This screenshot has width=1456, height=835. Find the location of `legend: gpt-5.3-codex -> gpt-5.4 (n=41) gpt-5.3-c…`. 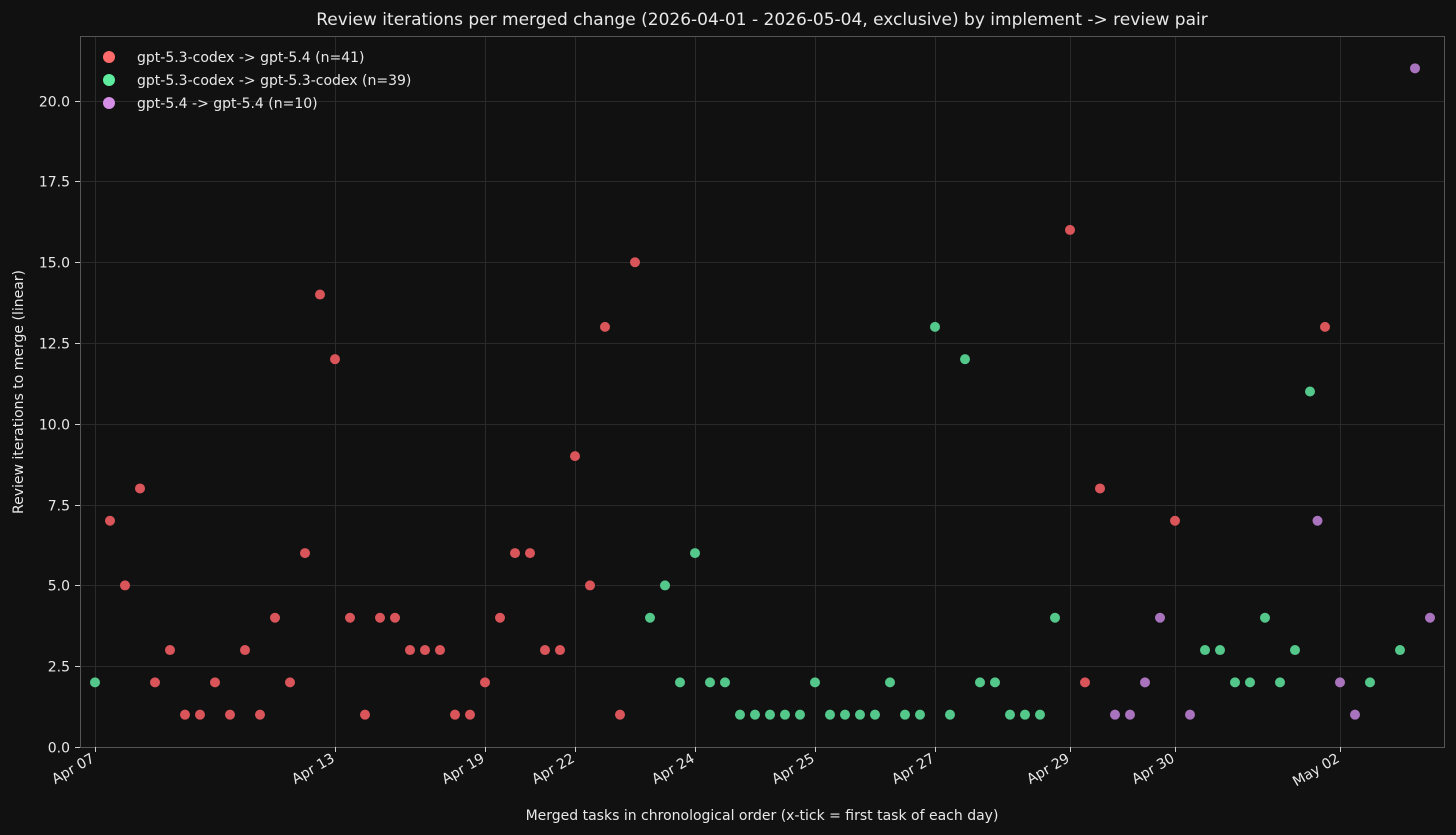

legend: gpt-5.3-codex -> gpt-5.4 (n=41) gpt-5.3-c… is located at coordinates (257, 81).